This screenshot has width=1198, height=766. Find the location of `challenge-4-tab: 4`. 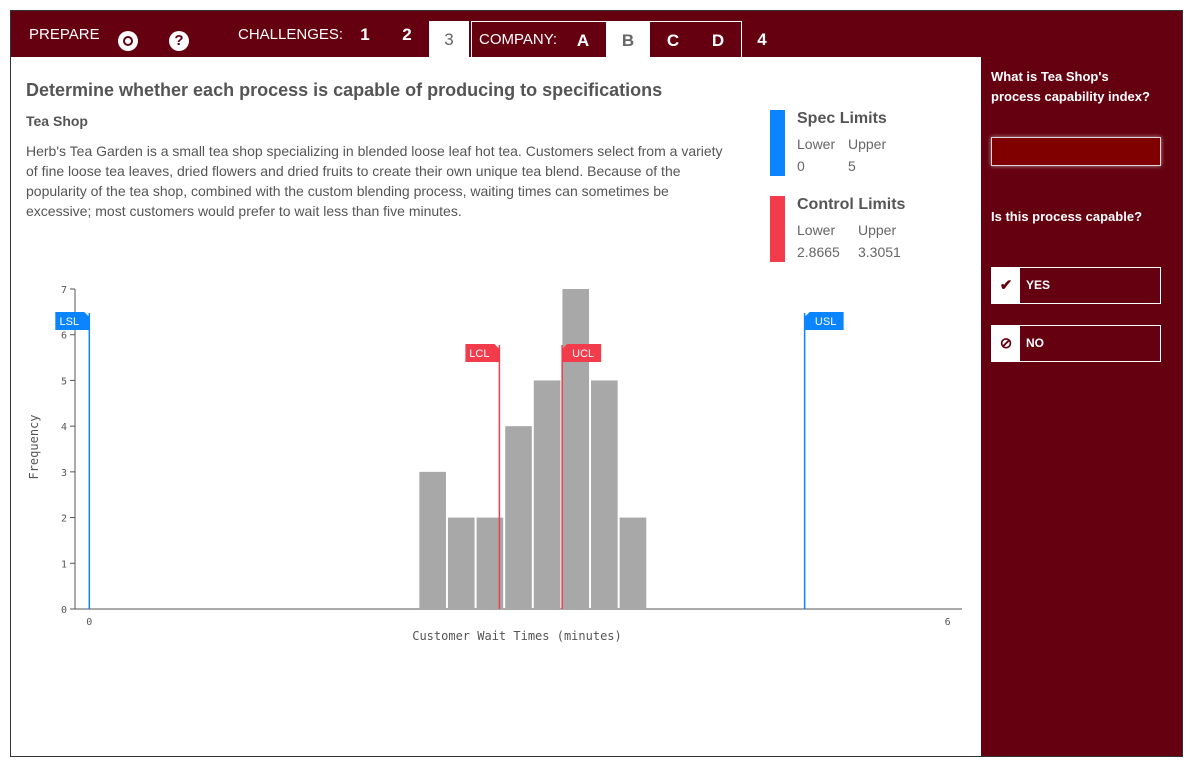

challenge-4-tab: 4 is located at coordinates (762, 39).